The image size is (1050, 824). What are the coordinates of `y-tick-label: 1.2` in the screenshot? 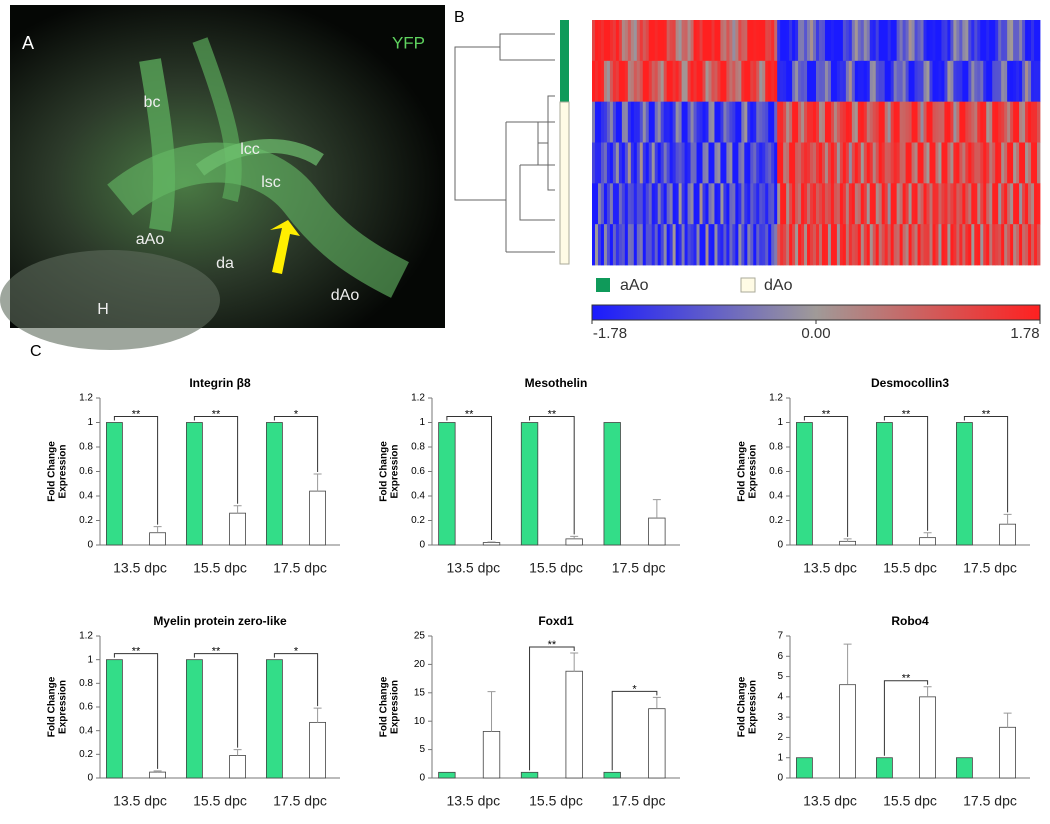 It's located at (418, 398).